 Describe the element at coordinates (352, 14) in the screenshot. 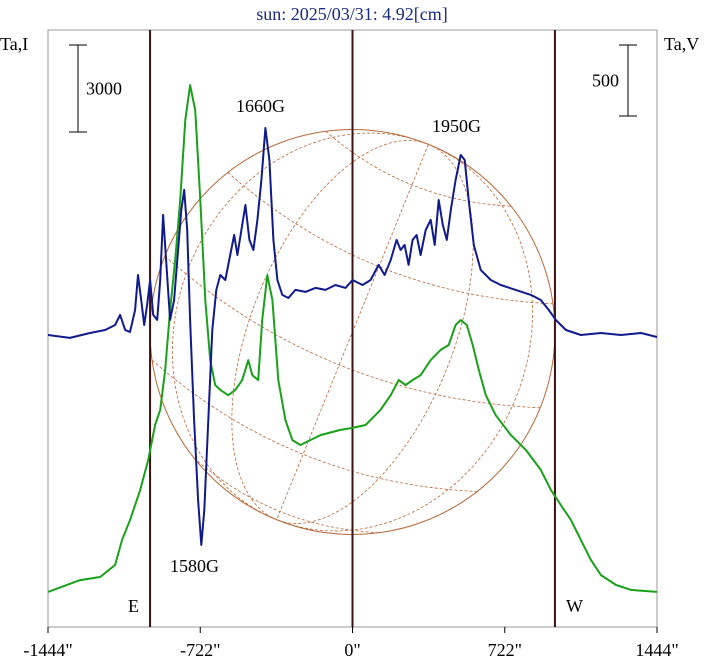

I see `chart-title: sun: 2025/03/31: 4.92[cm]` at that location.